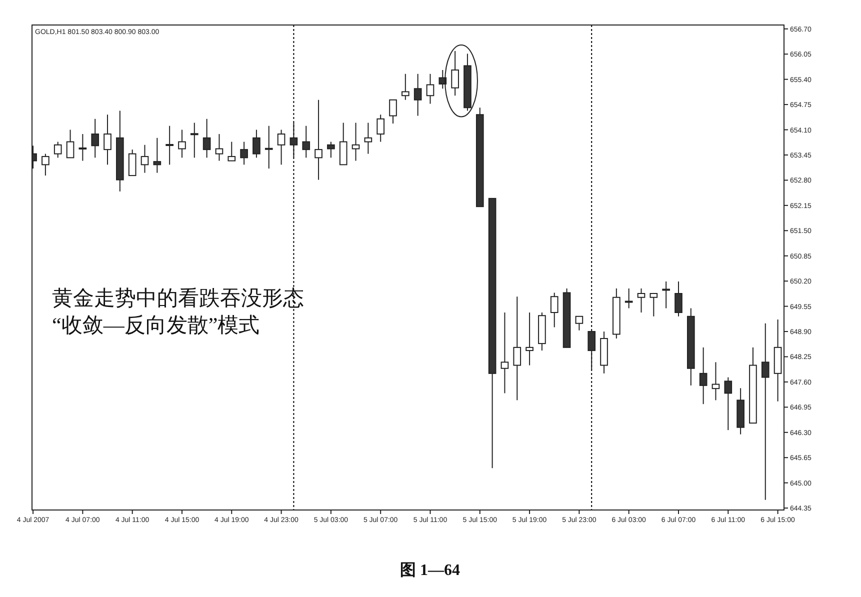 This screenshot has width=861, height=597. I want to click on caption: 图 1—64, so click(430, 570).